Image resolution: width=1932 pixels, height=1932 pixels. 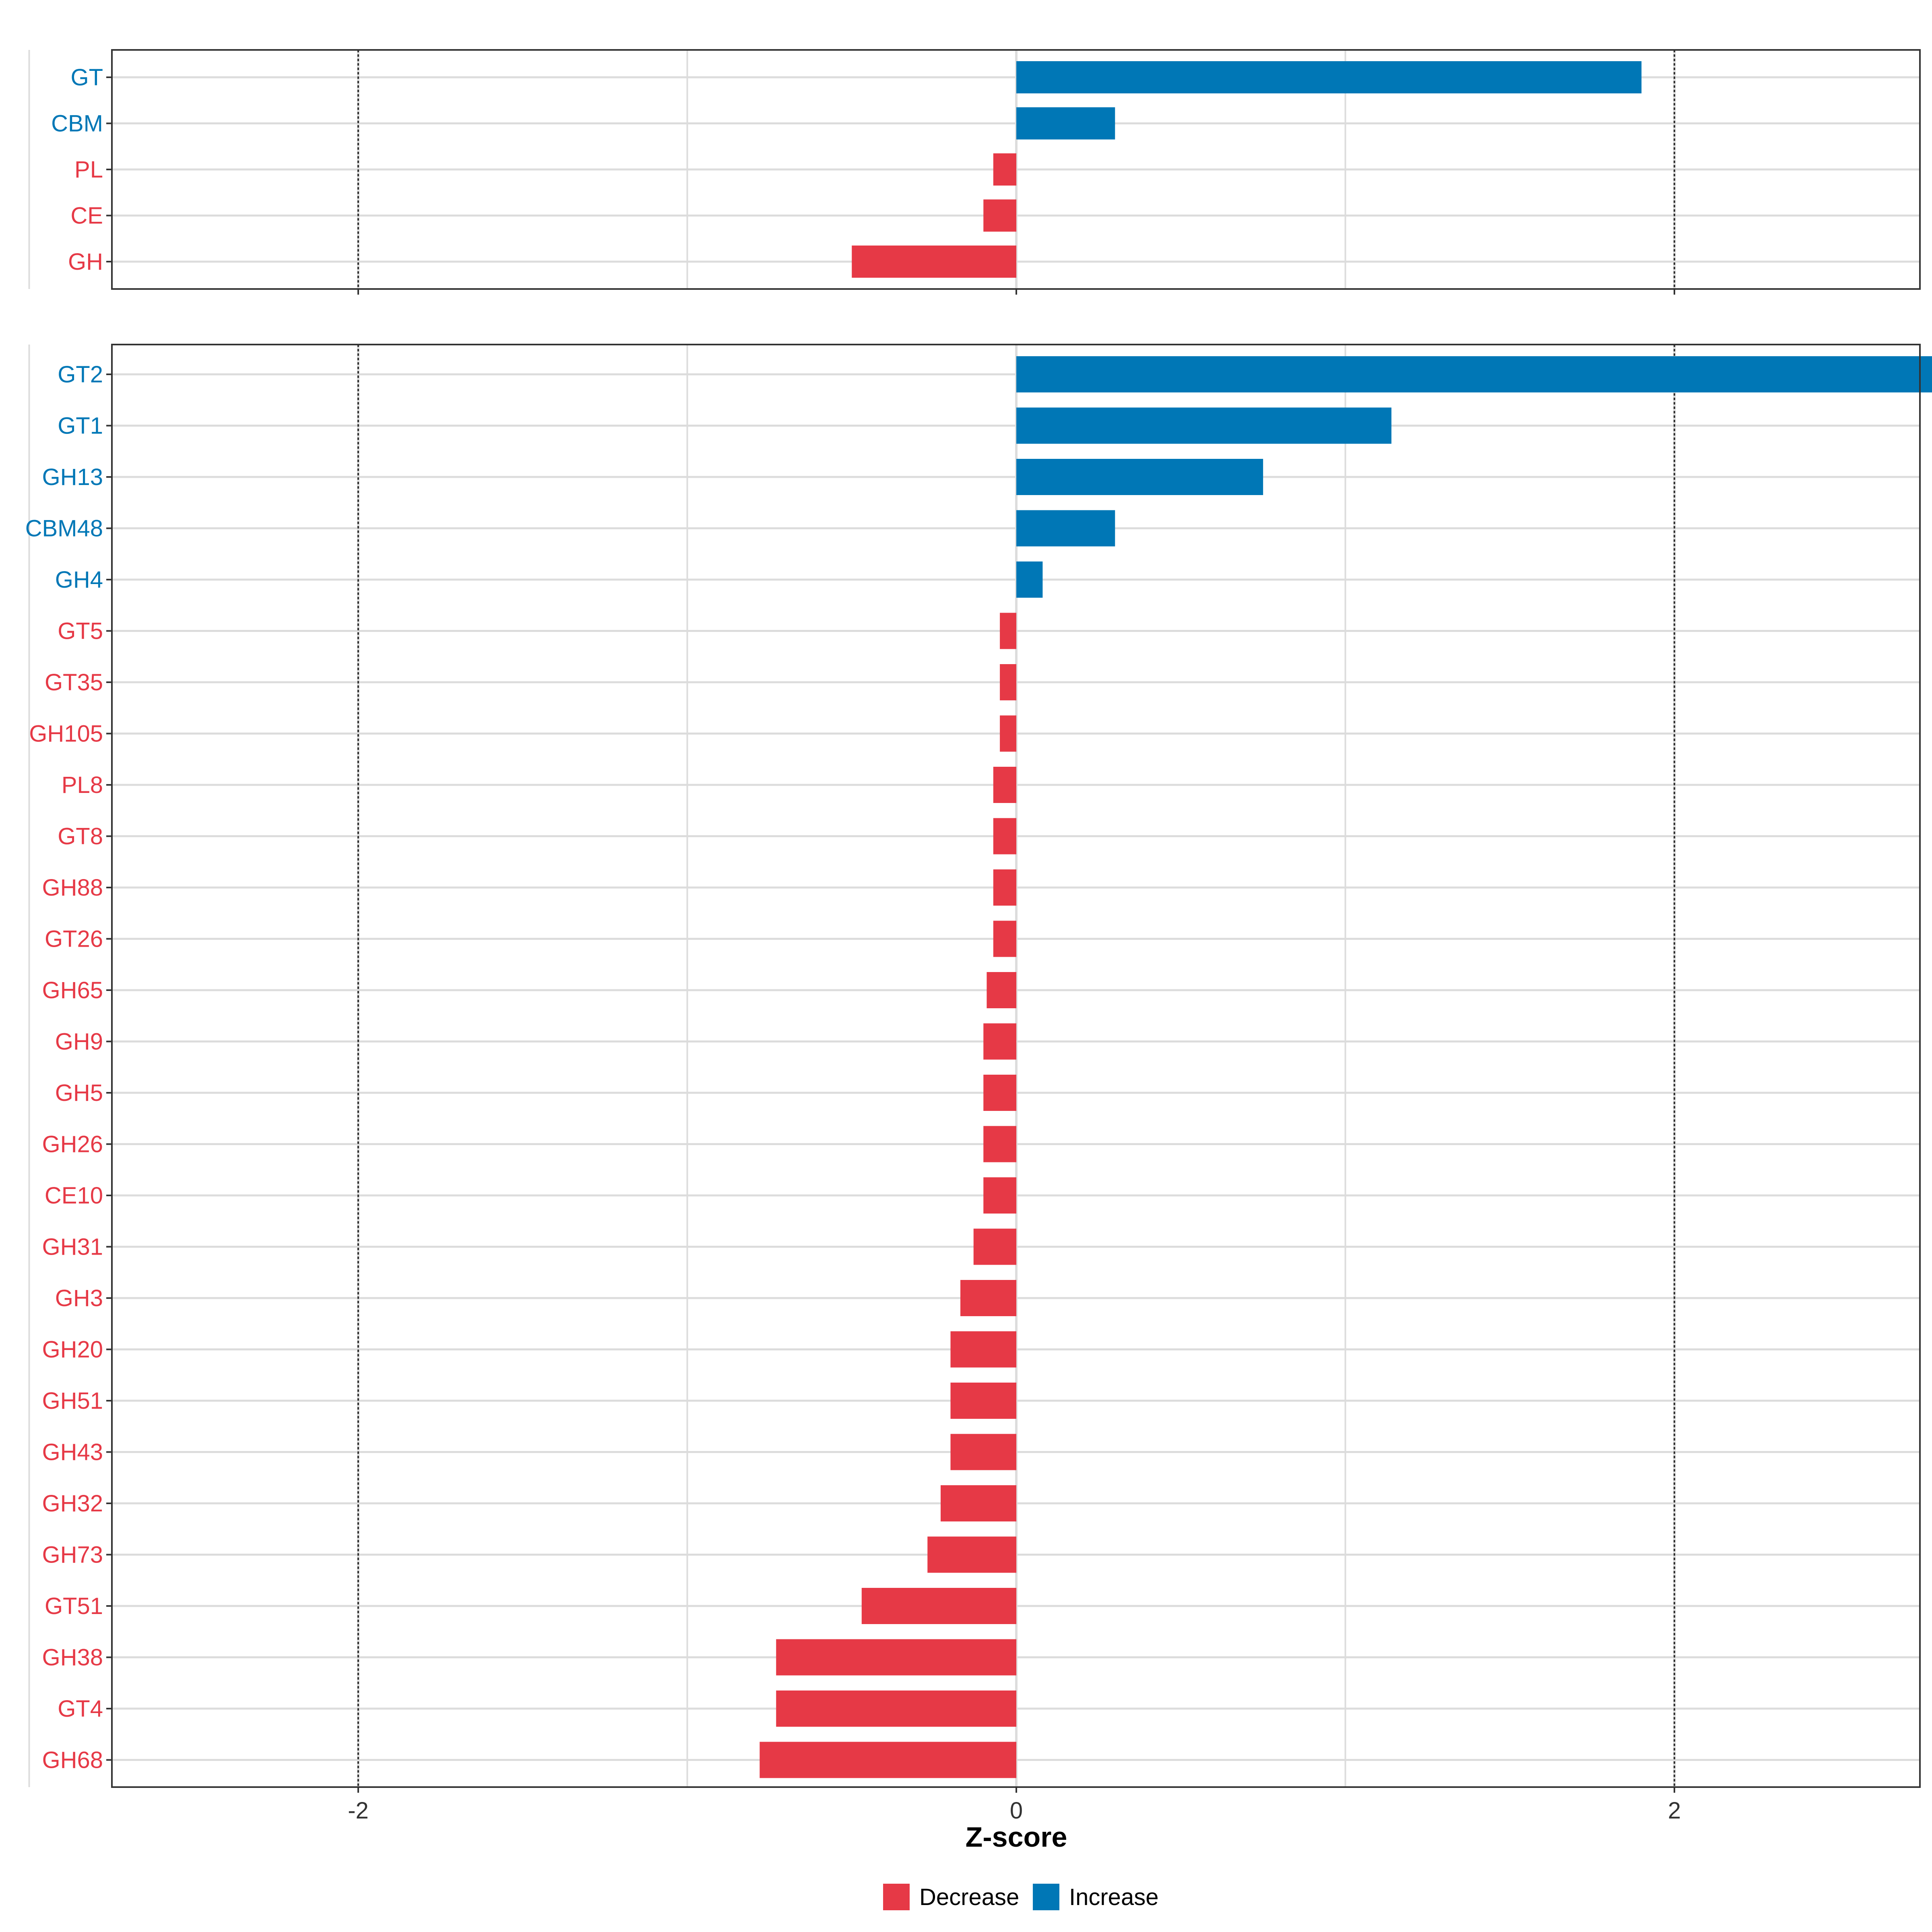 I want to click on bar-GH5, so click(x=999, y=1093).